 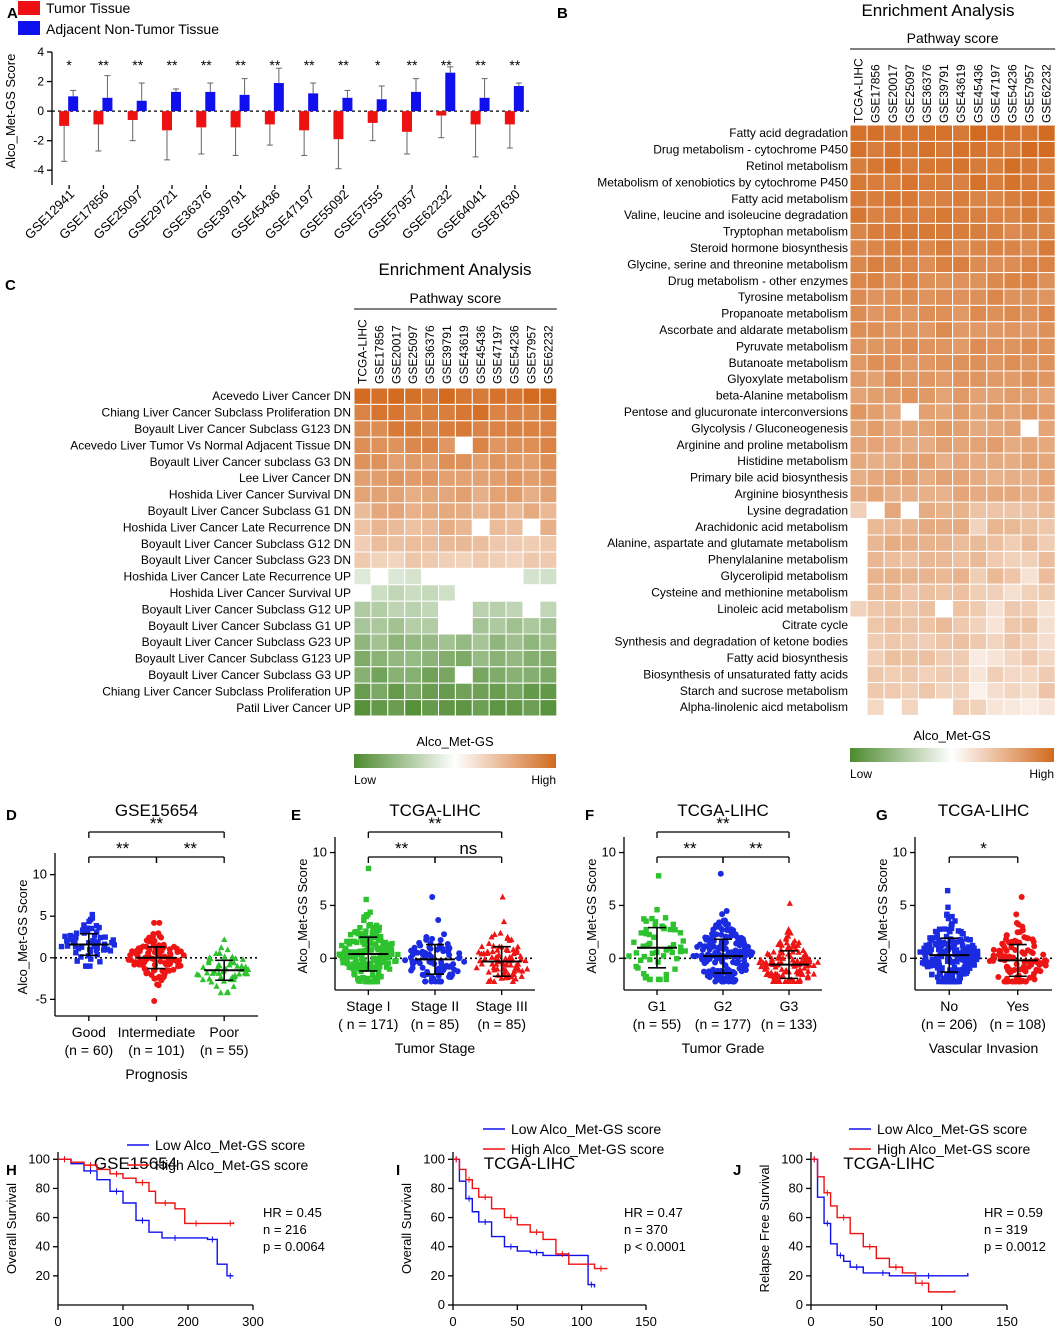 What do you see at coordinates (294, 1246) in the screenshot?
I see `panelH-stat: p = 0.0064` at bounding box center [294, 1246].